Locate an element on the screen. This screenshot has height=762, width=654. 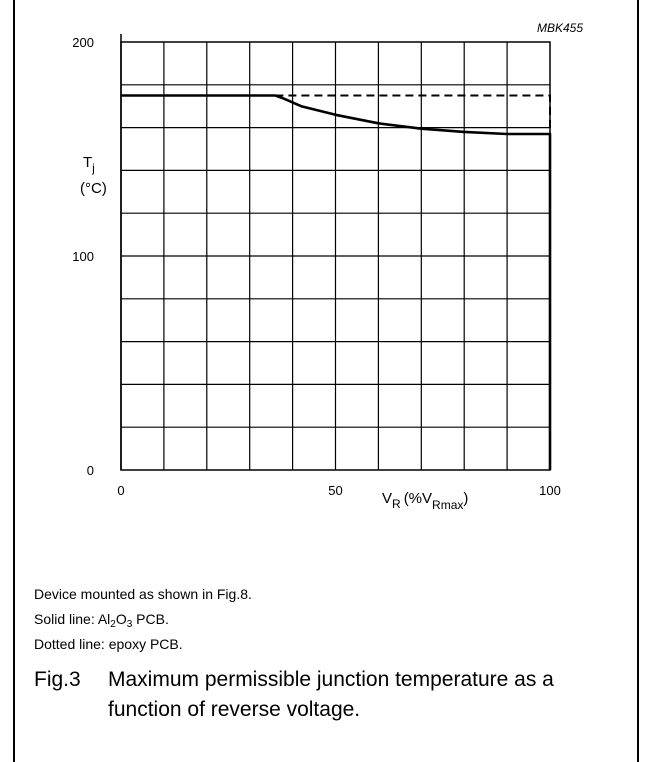
y-axis-label: Tj is located at coordinates (89, 164).